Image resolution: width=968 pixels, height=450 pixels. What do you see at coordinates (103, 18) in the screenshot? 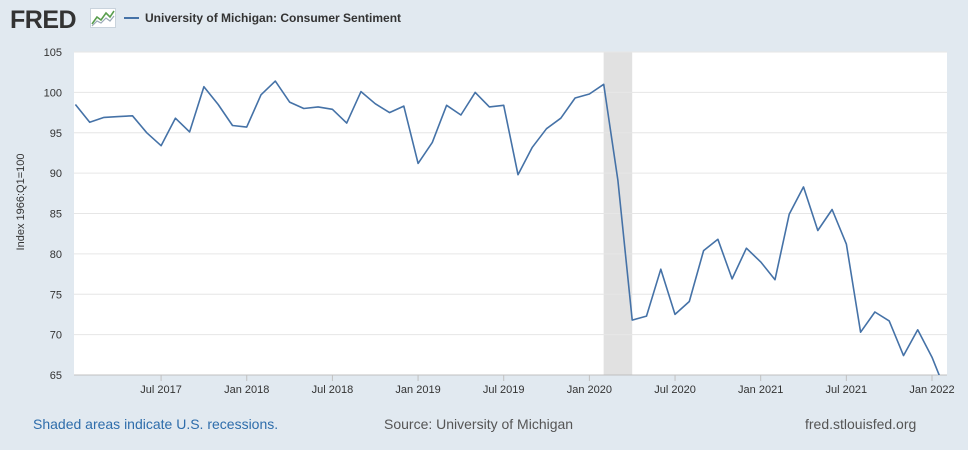
I see `line-graph-icon` at bounding box center [103, 18].